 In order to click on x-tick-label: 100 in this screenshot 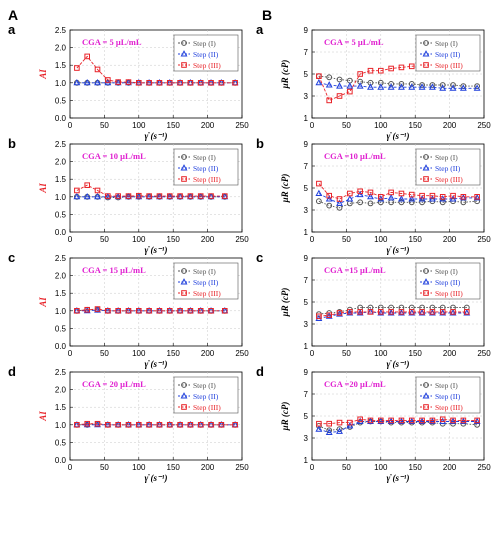, I will do `click(139, 239)`.